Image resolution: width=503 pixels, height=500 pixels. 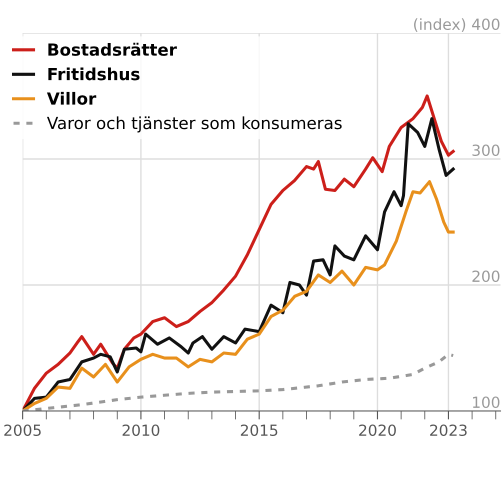 What do you see at coordinates (94, 73) in the screenshot?
I see `legend-label: Fritidshus` at bounding box center [94, 73].